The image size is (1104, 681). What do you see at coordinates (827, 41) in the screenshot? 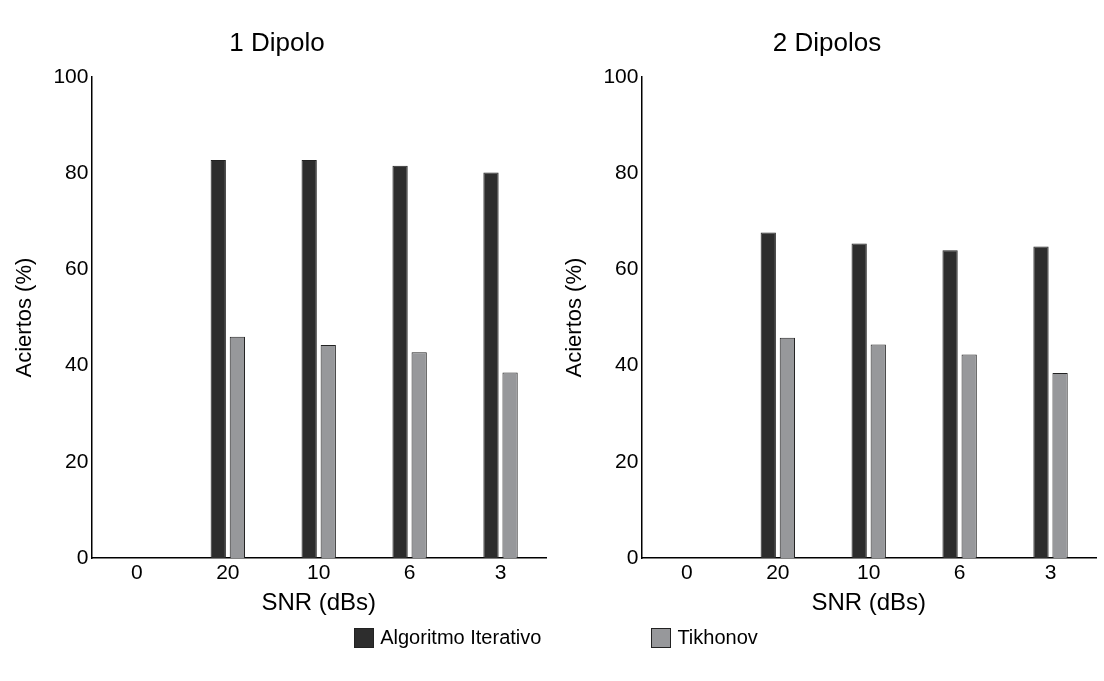
I see `chart-title: 2 Dipolos` at bounding box center [827, 41].